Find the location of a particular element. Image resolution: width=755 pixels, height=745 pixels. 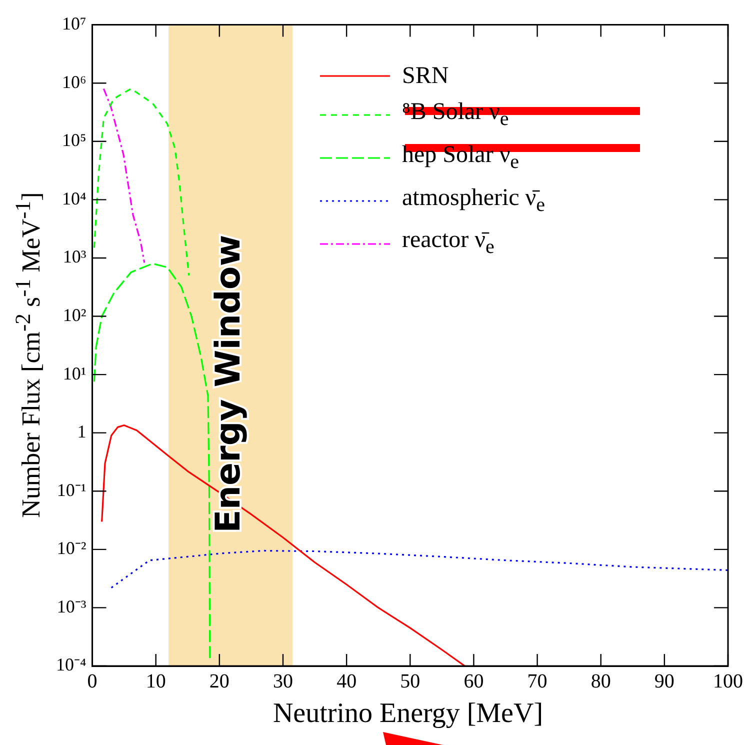

y-tick-label: 10⁻² is located at coordinates (71, 548).